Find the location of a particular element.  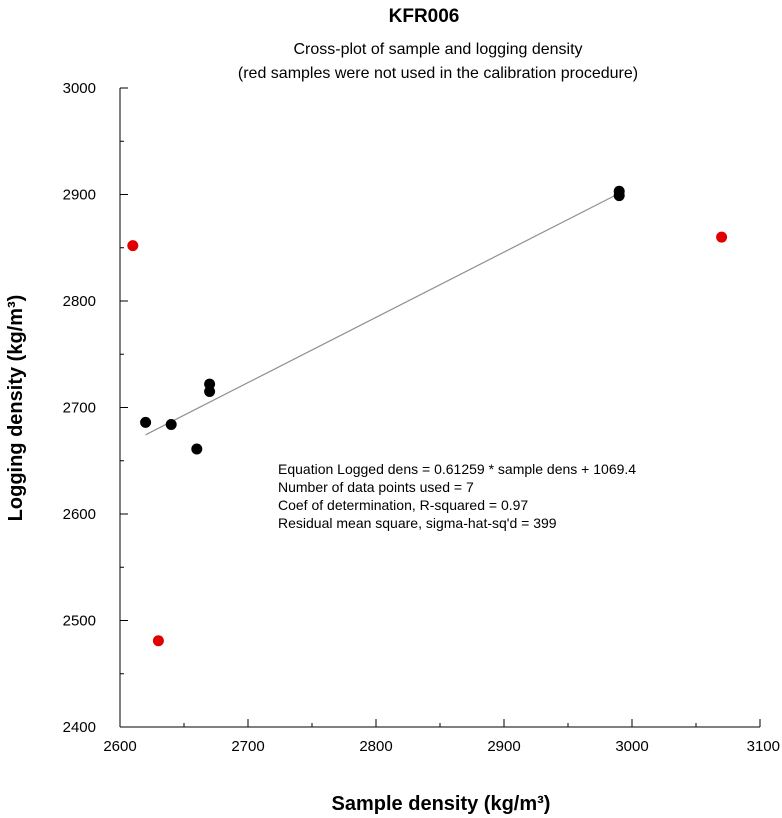

x-axis-title: Sample density (kg/m³) is located at coordinates (441, 804).